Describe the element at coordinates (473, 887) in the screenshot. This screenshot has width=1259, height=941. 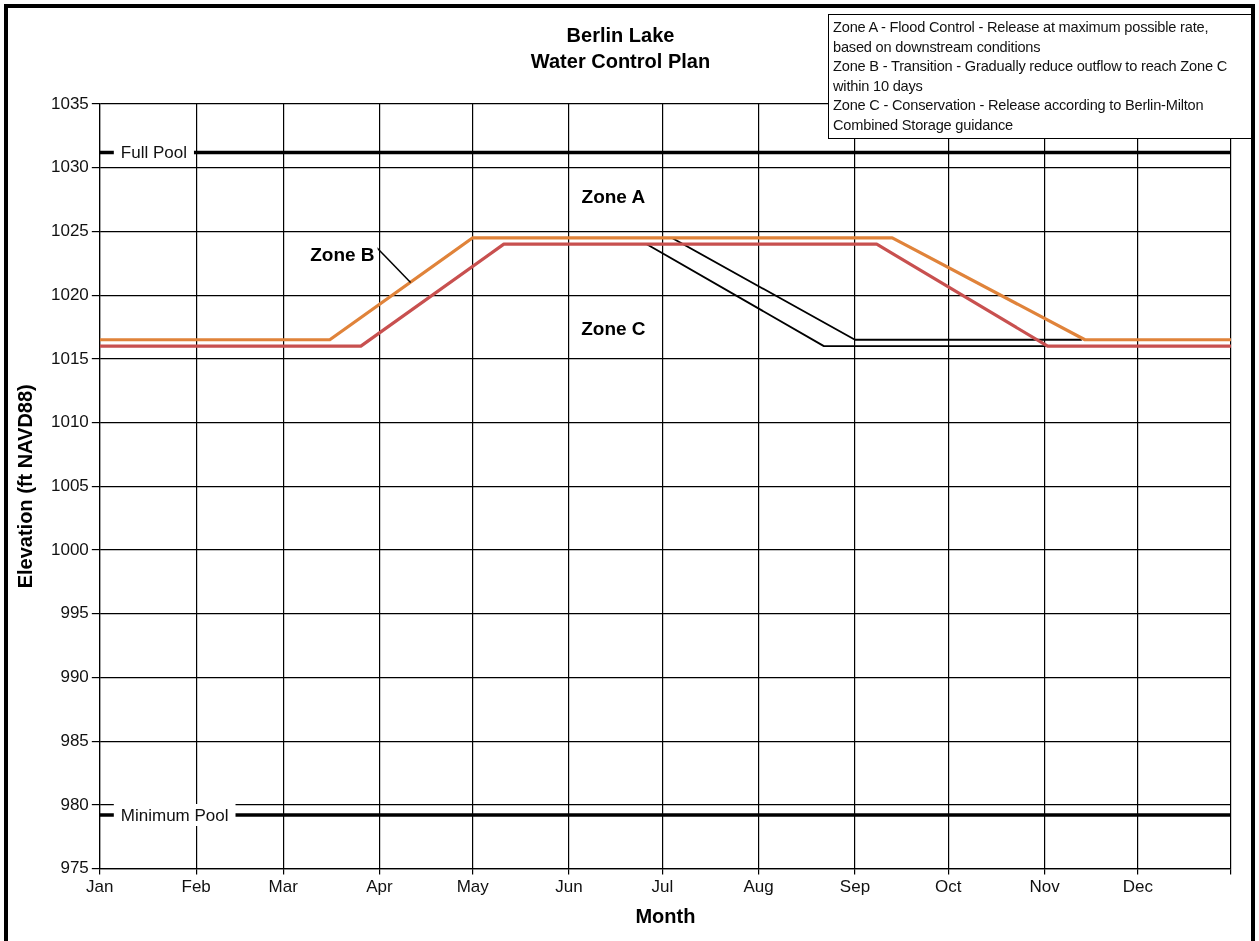
I see `x-tick-label: May` at that location.